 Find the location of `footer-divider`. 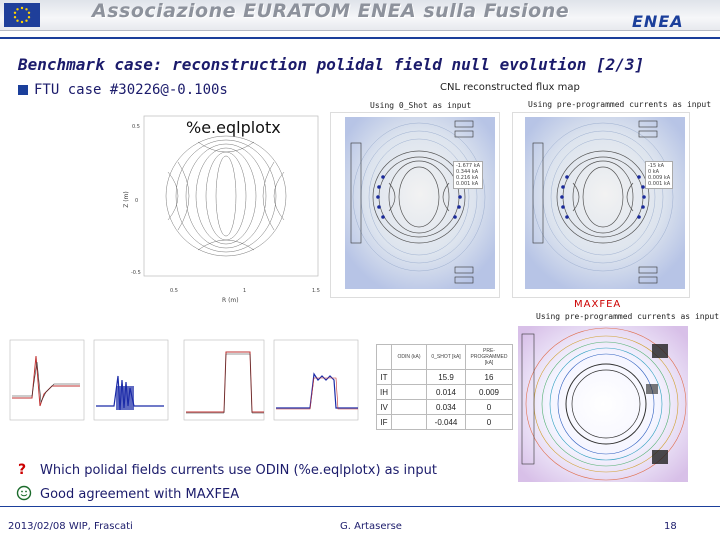

footer-divider is located at coordinates (360, 506).